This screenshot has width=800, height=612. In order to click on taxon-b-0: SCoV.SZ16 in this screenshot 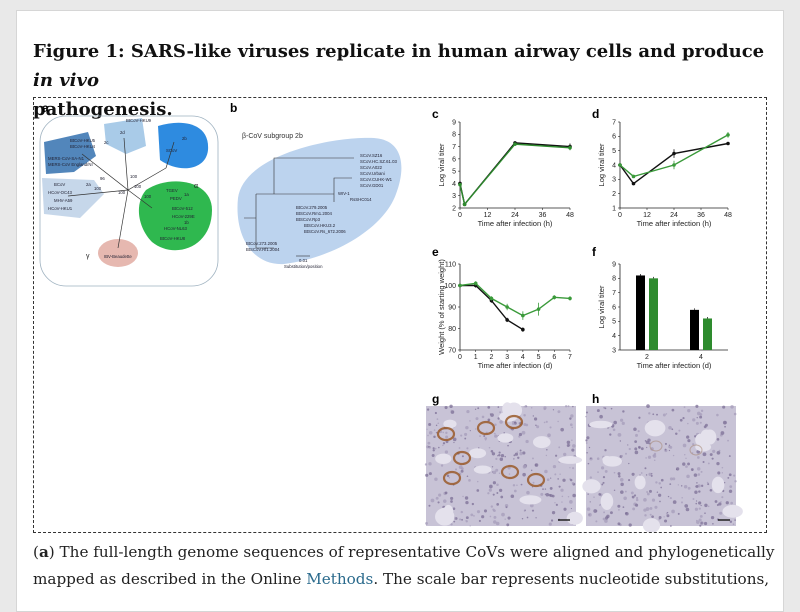, I will do `click(371, 155)`.